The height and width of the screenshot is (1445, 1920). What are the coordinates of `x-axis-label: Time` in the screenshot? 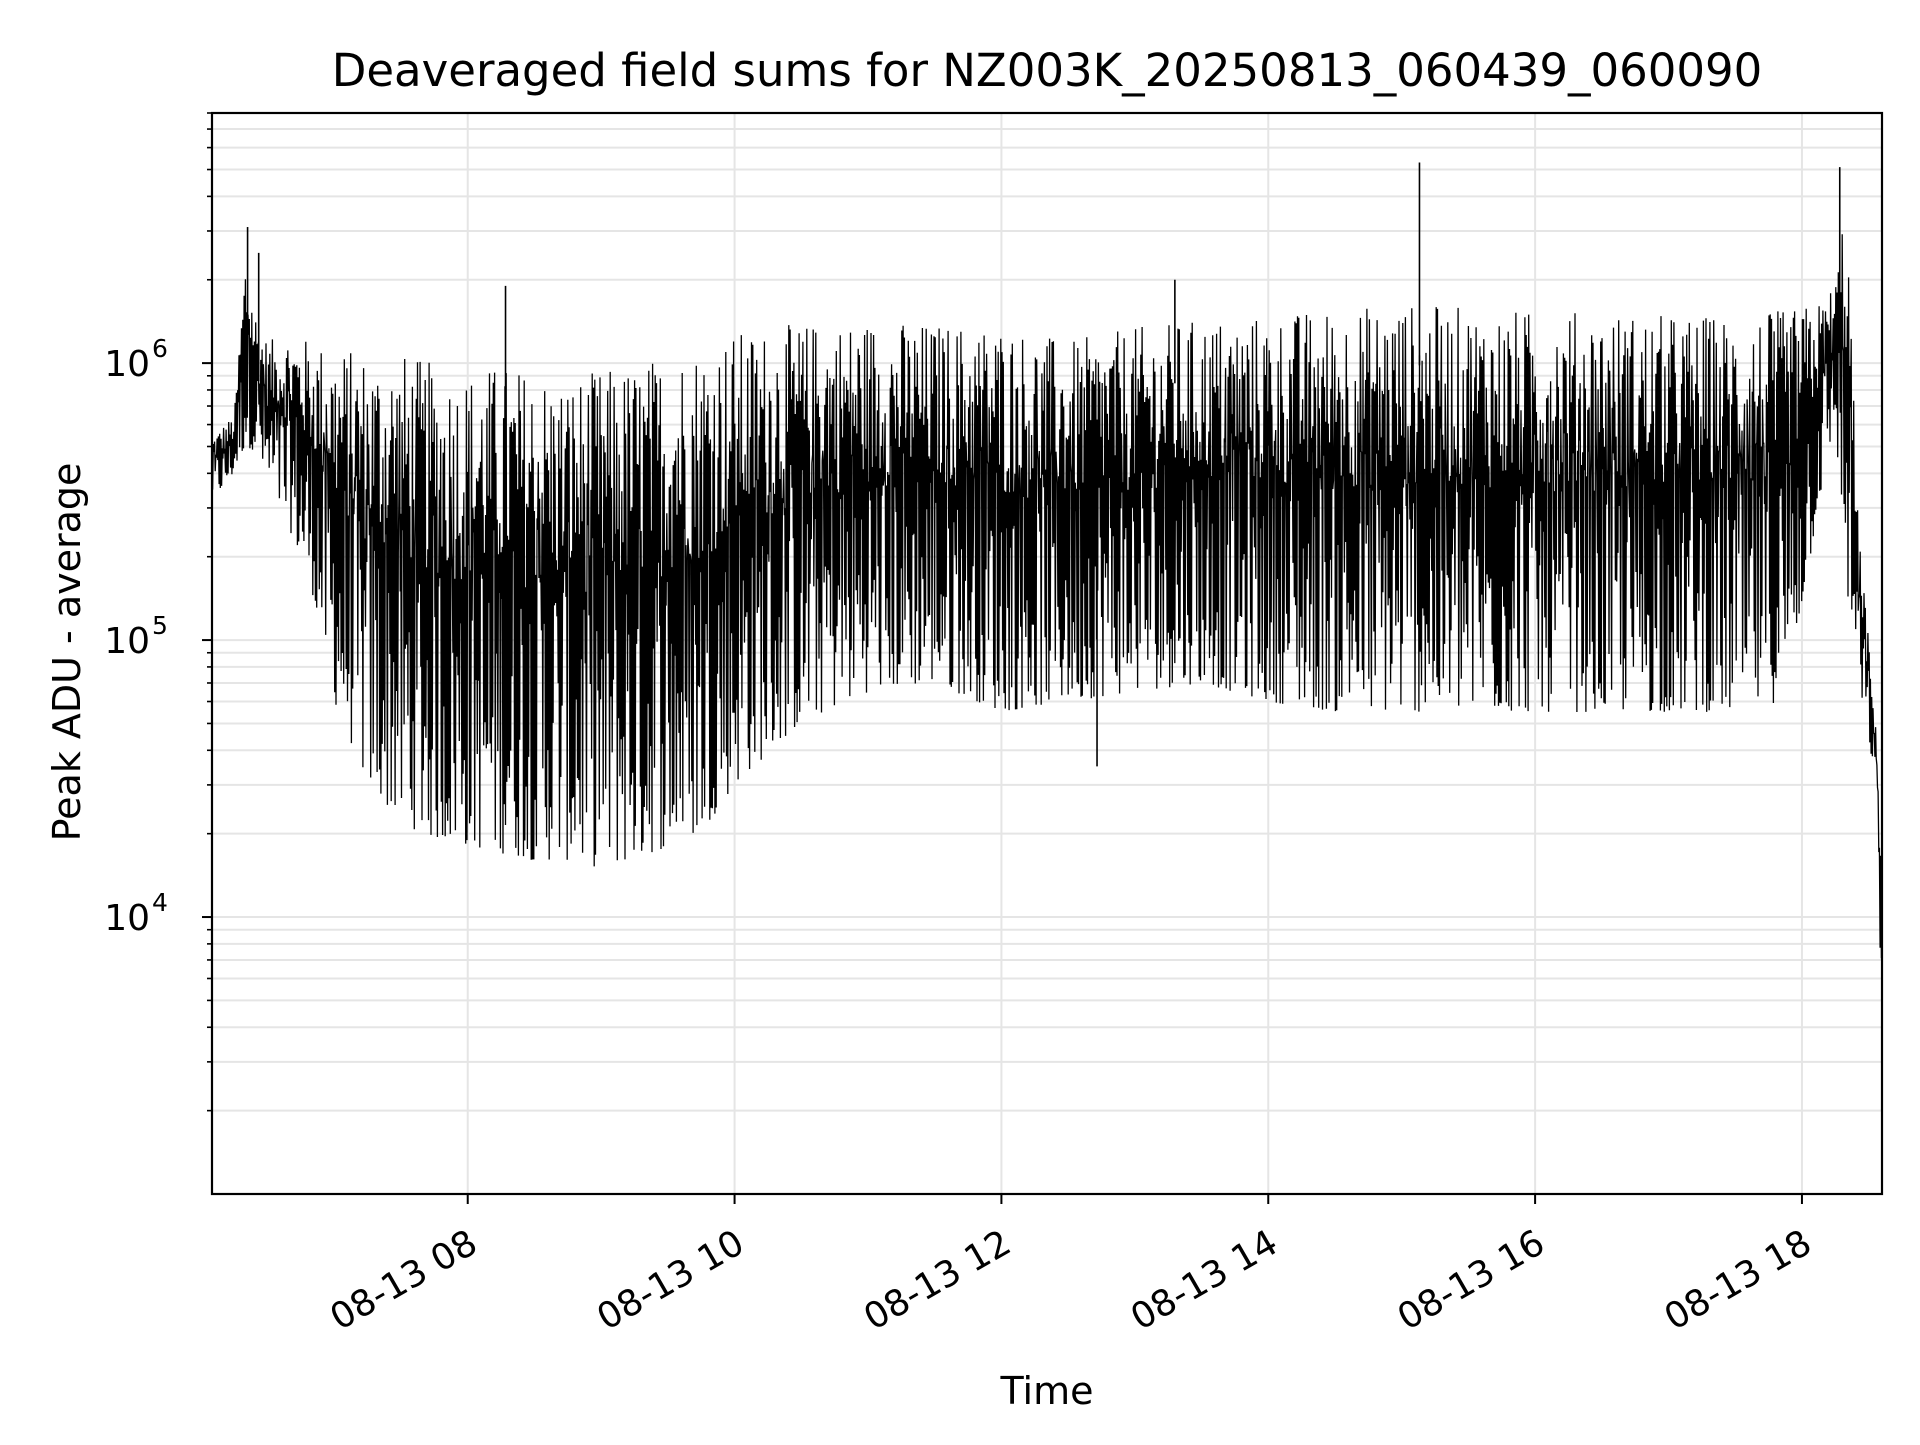 It's located at (1047, 1391).